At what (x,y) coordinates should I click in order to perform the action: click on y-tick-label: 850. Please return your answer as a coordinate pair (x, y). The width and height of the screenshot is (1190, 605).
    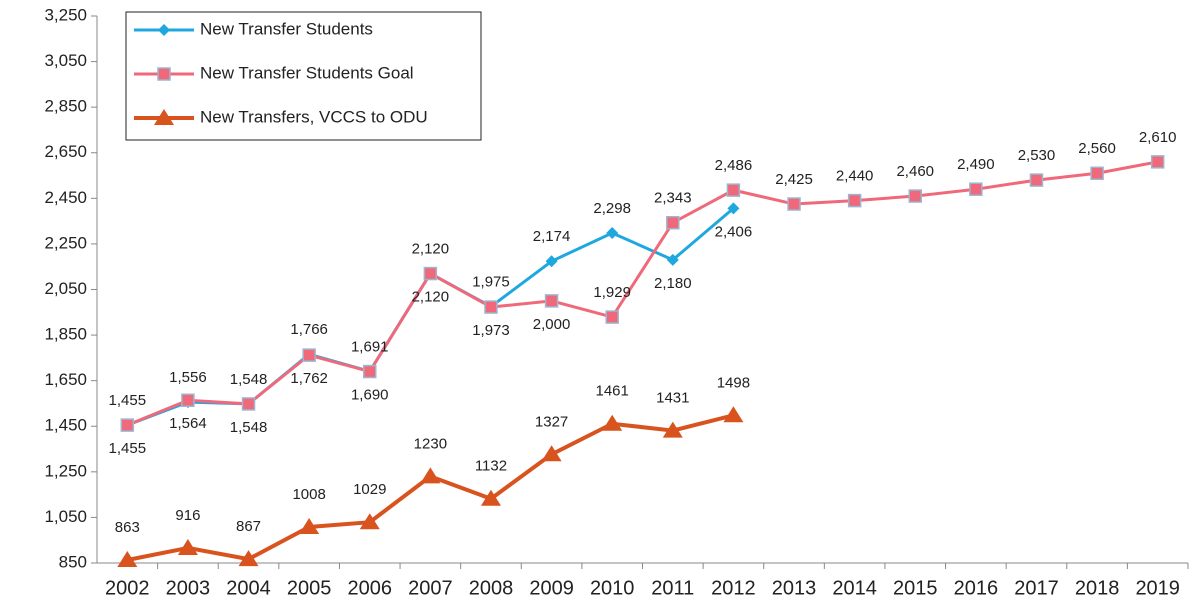
    Looking at the image, I should click on (73, 561).